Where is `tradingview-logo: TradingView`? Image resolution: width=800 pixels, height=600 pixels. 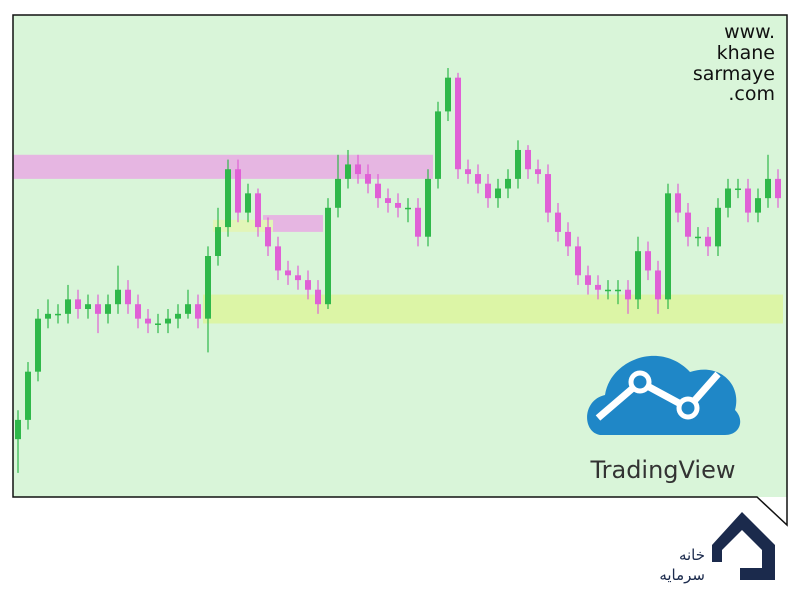 tradingview-logo: TradingView is located at coordinates (664, 419).